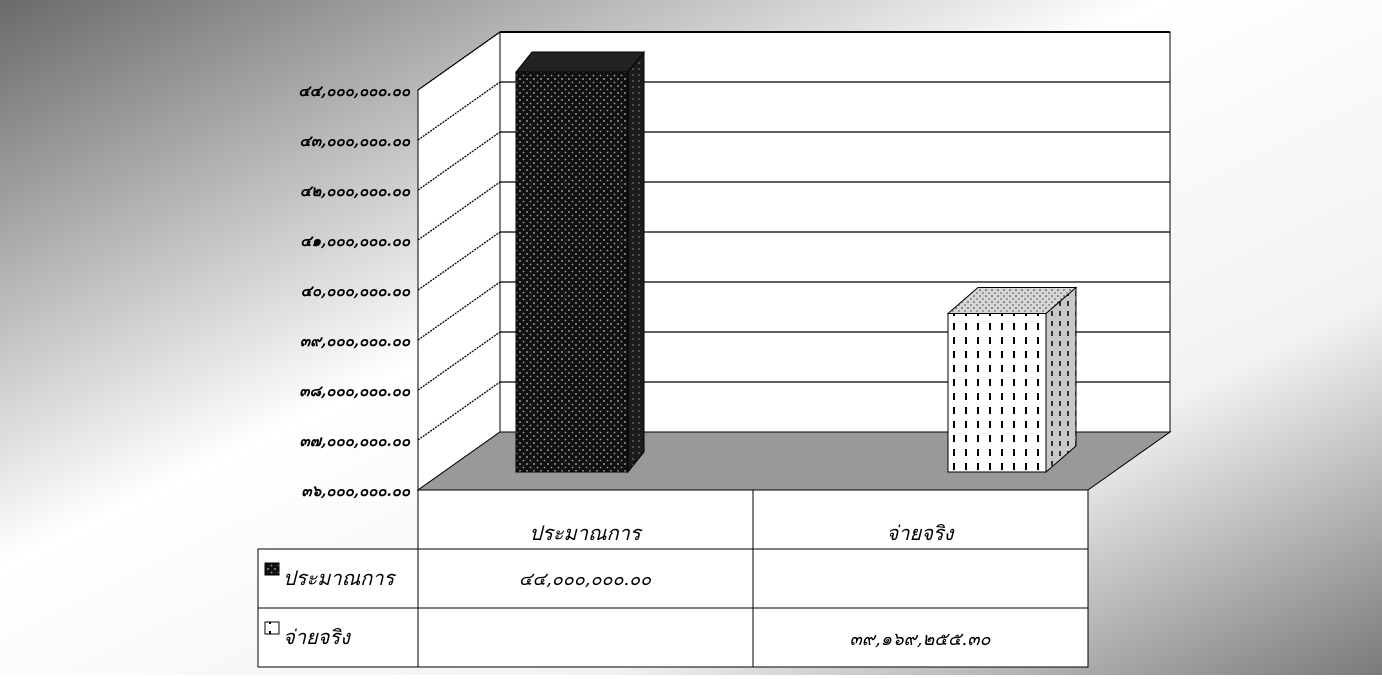  I want to click on y-tick-label: ๓๘,๐๐๐,๐๐๐.๐๐, so click(355, 391).